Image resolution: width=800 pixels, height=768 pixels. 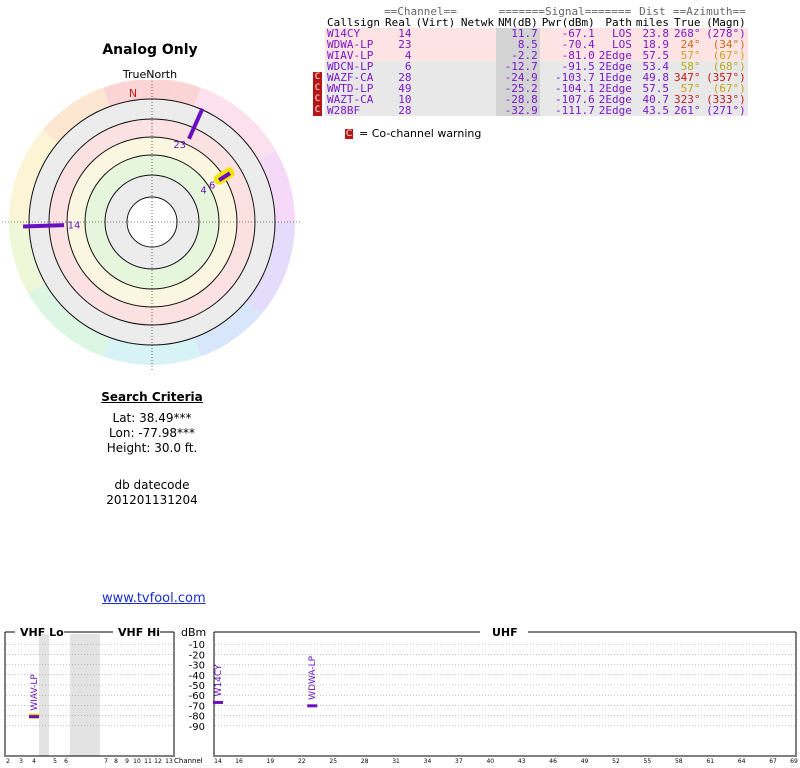 What do you see at coordinates (212, 185) in the screenshot?
I see `station-spoke-label: 6` at bounding box center [212, 185].